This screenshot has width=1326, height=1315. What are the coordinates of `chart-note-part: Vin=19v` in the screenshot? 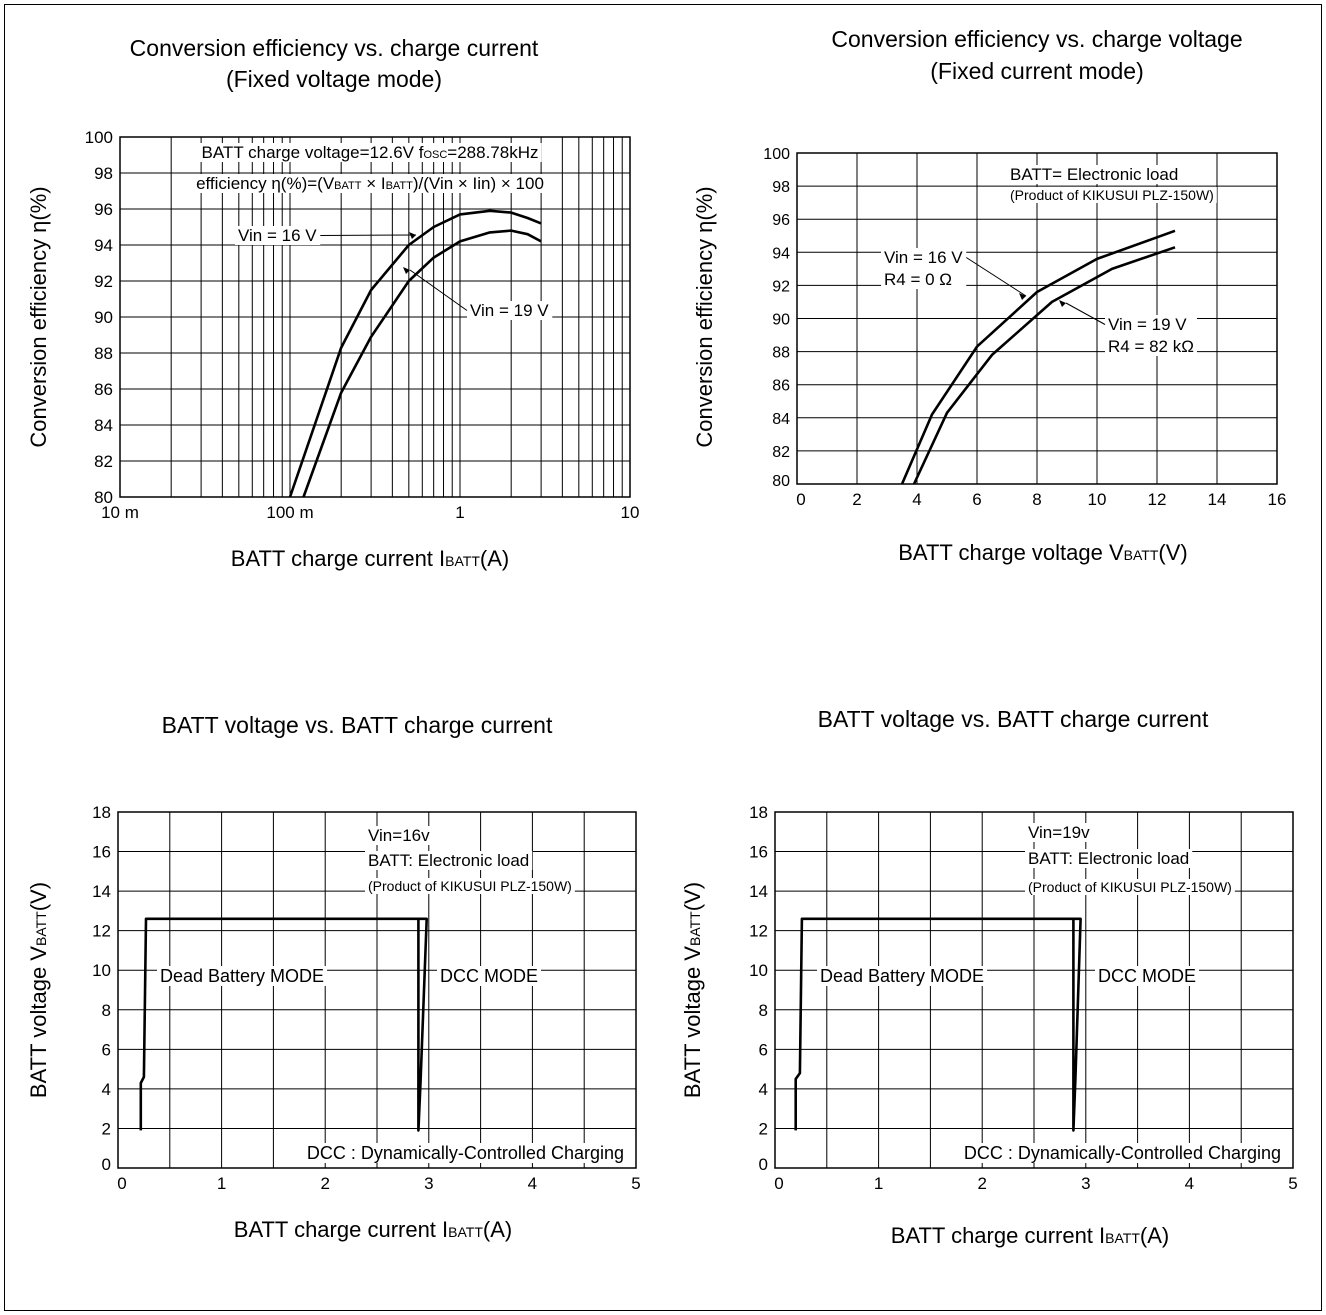 It's located at (1059, 832).